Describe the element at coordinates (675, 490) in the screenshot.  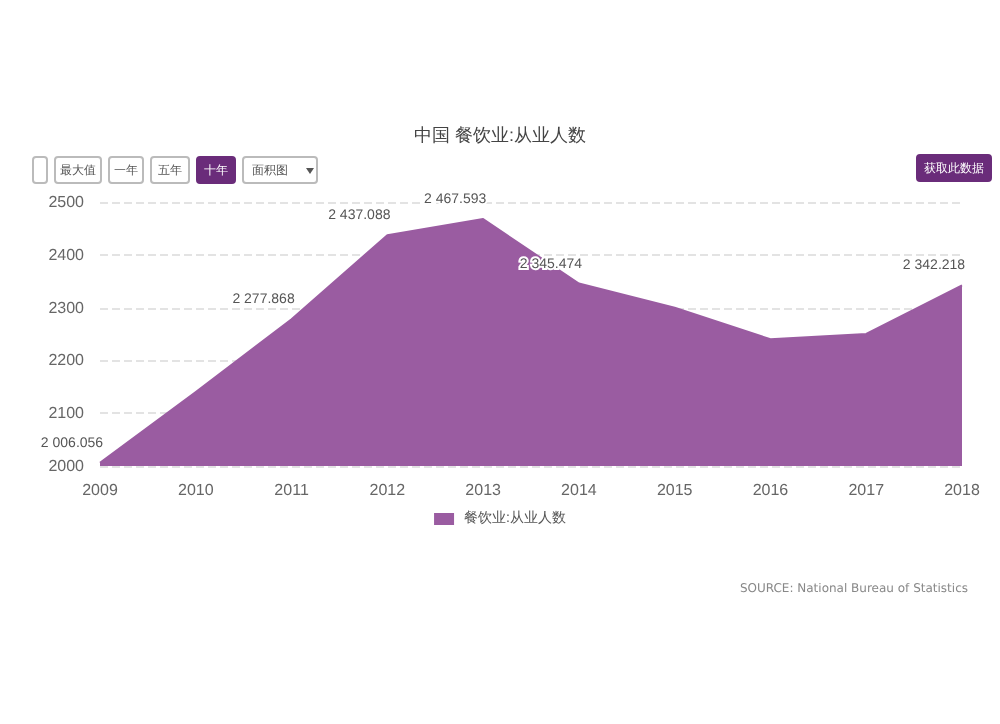
I see `x-tick-label: 2015` at that location.